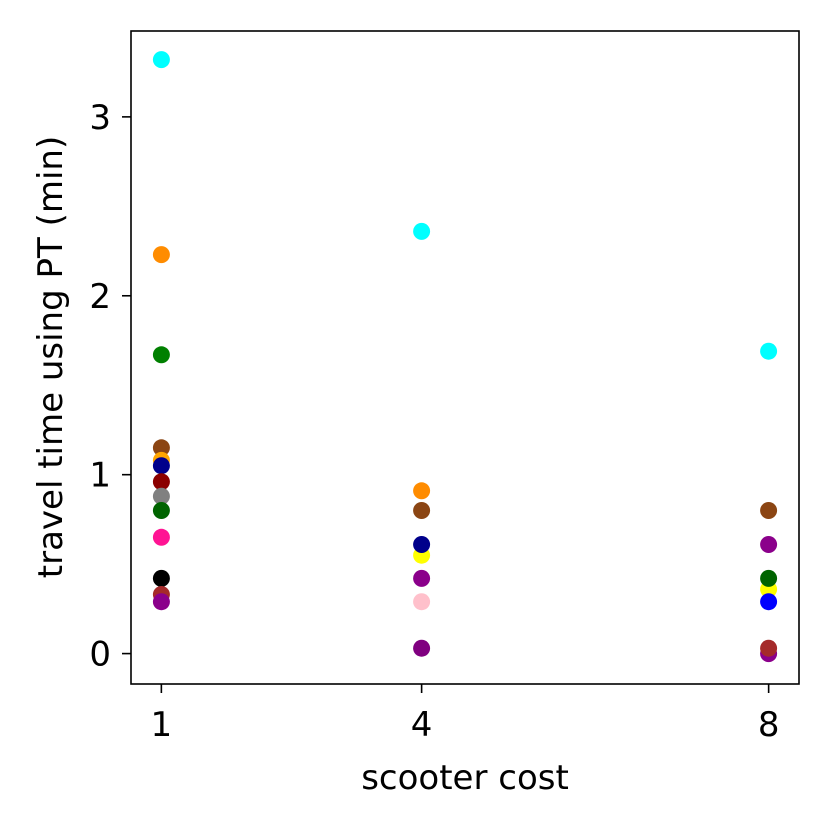 Image resolution: width=830 pixels, height=835 pixels. I want to click on x-tick-label: 1, so click(162, 725).